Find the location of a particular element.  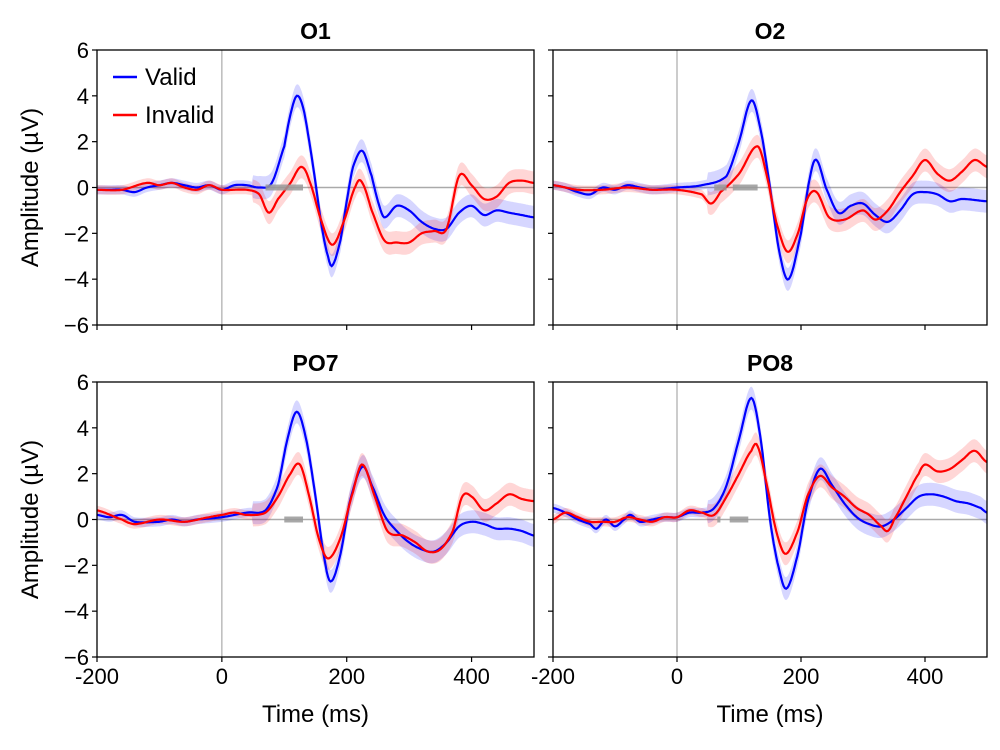

panel-title: PO7 is located at coordinates (315, 363).